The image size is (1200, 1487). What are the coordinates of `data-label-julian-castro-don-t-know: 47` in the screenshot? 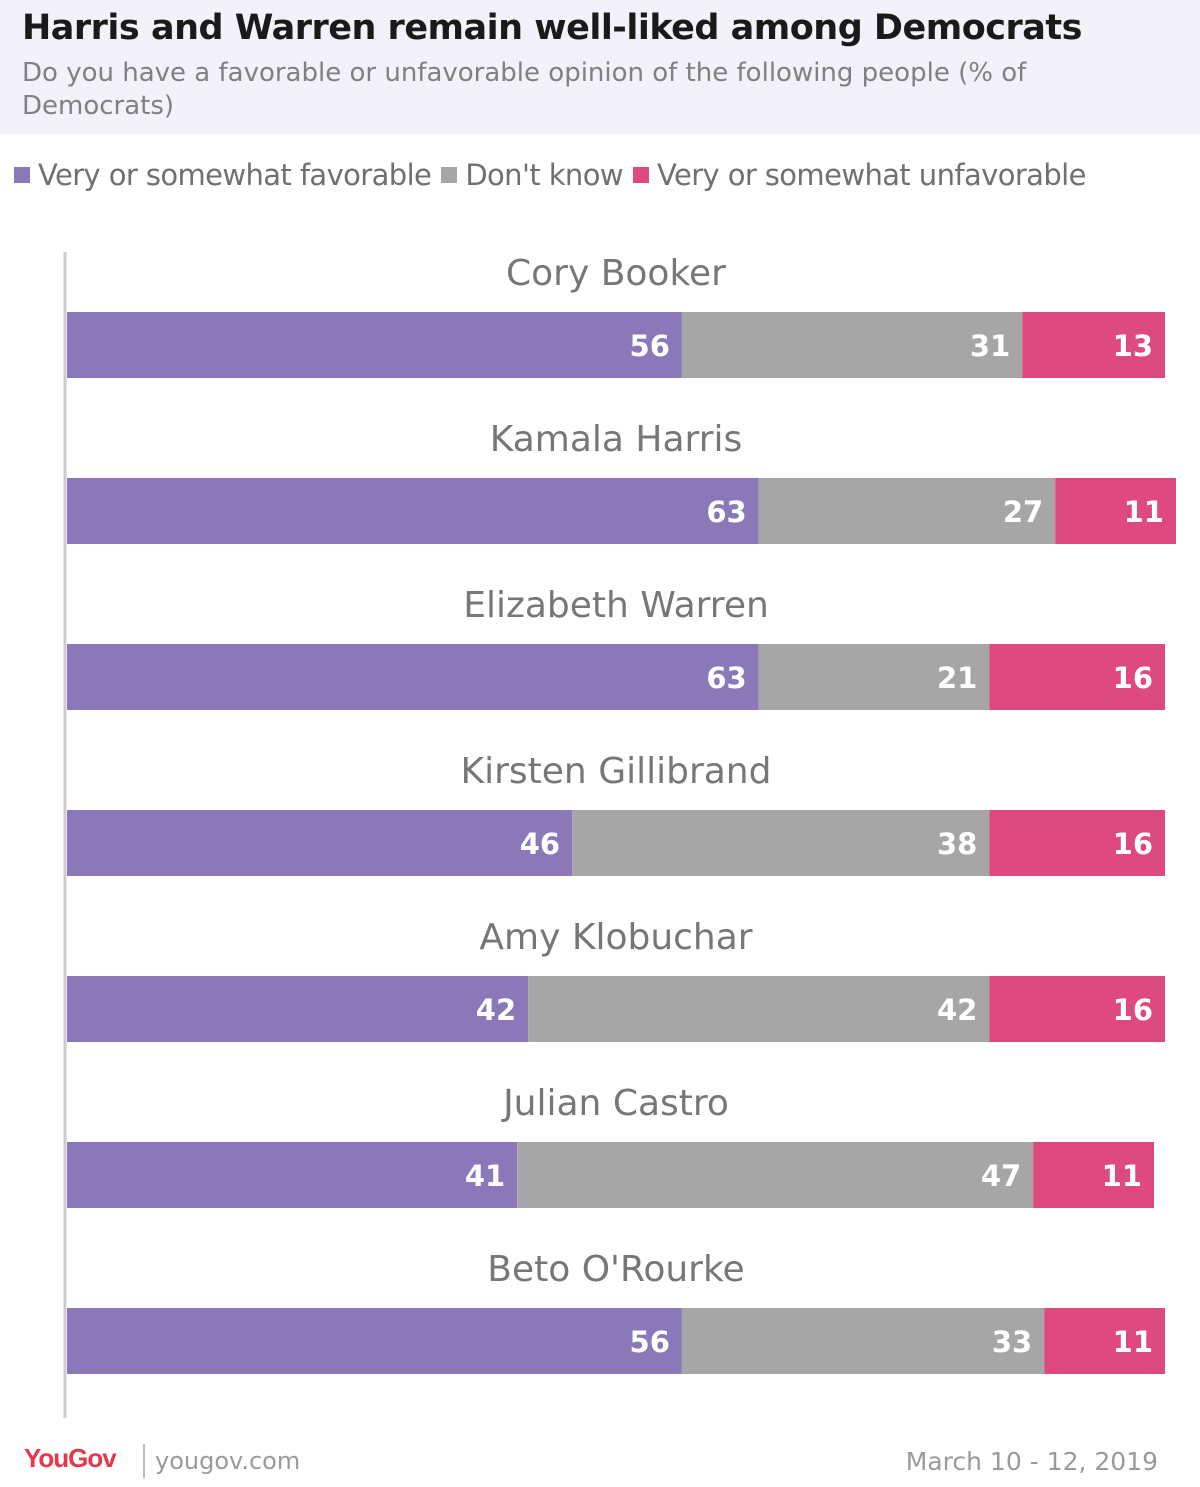 It's located at (1001, 1176).